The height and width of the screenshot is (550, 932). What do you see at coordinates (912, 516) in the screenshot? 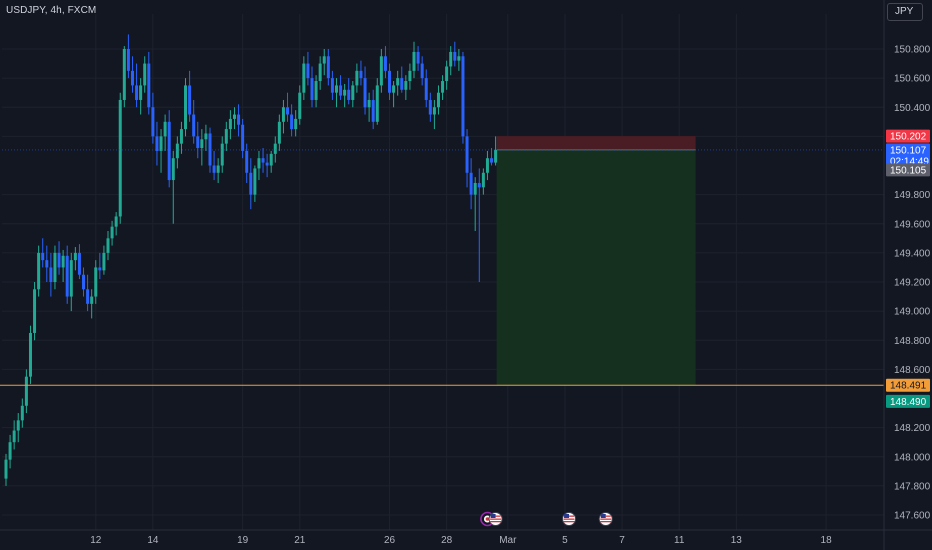
I see `price-tick-label: 147.600` at bounding box center [912, 516].